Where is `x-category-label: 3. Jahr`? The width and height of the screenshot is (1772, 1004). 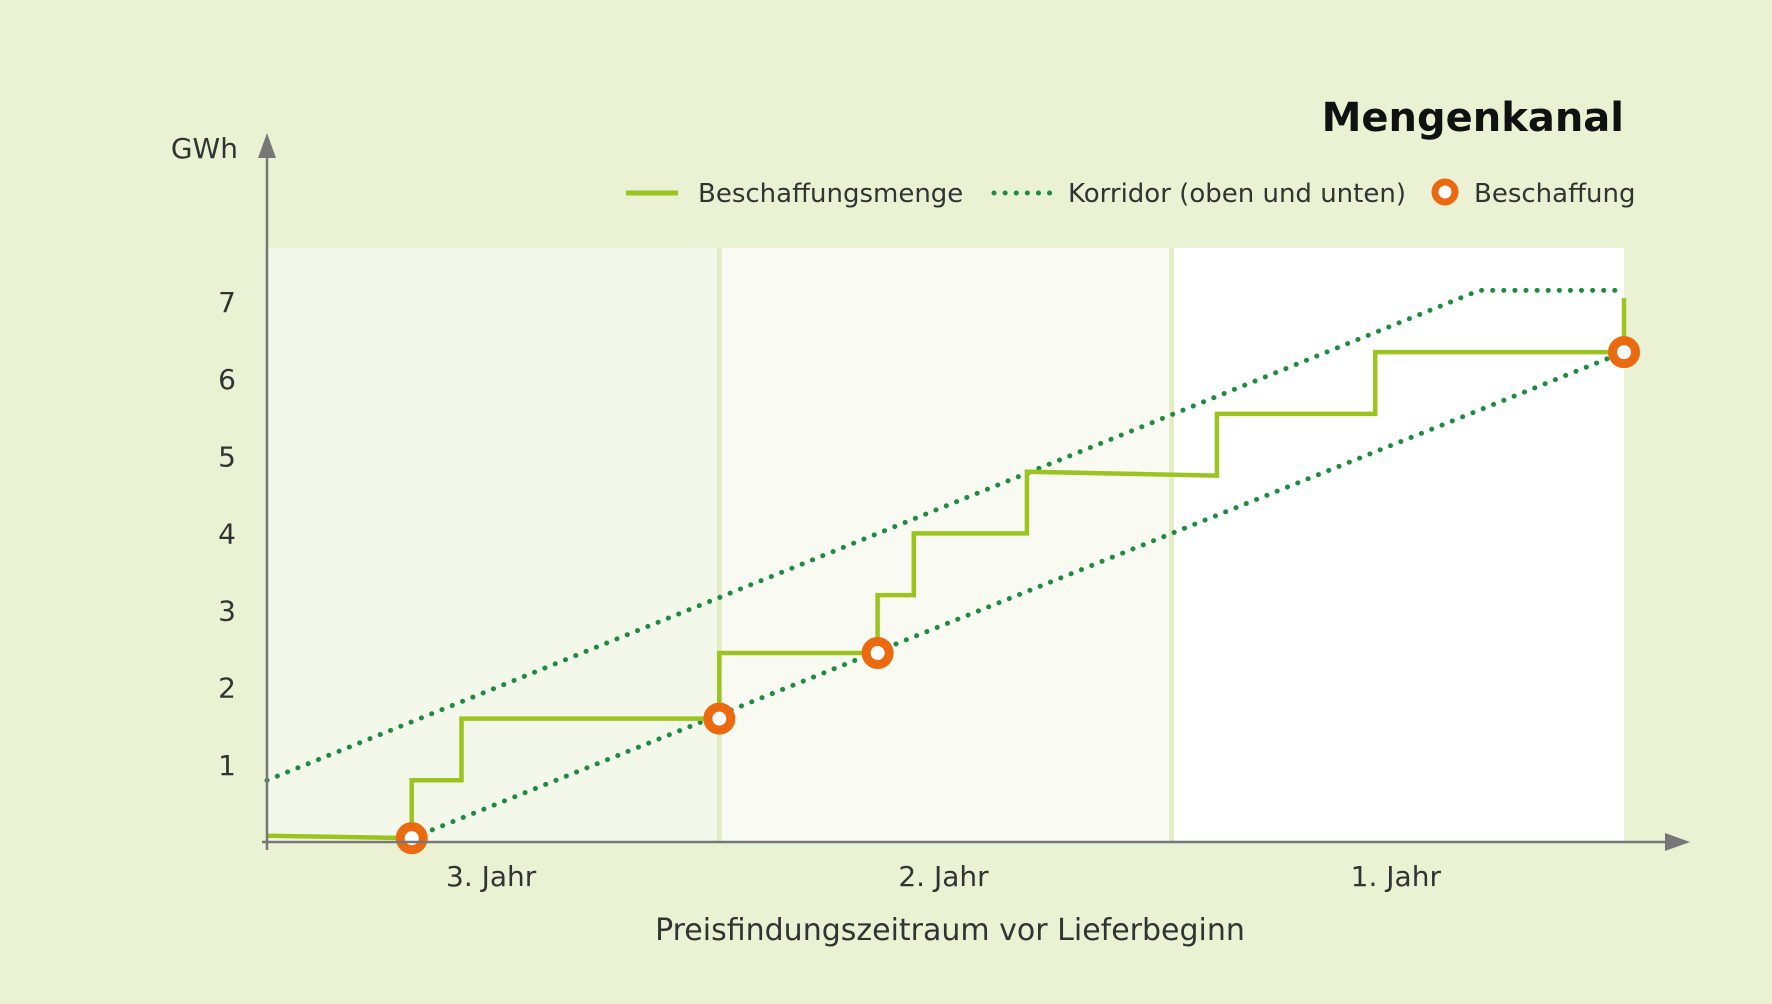 x-category-label: 3. Jahr is located at coordinates (491, 876).